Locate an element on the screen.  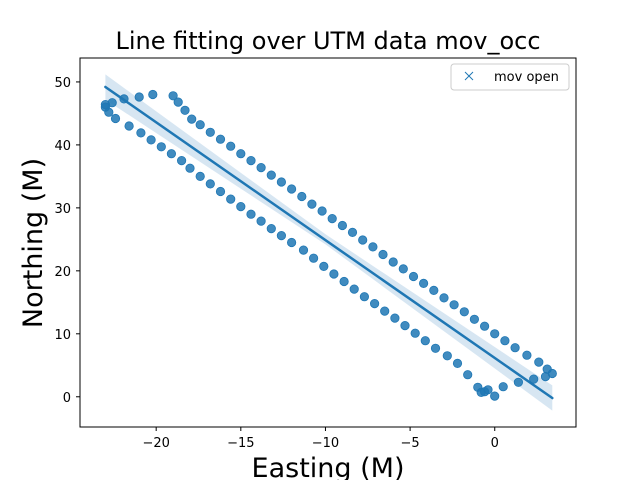
x-tick-label: −20 is located at coordinates (155, 443).